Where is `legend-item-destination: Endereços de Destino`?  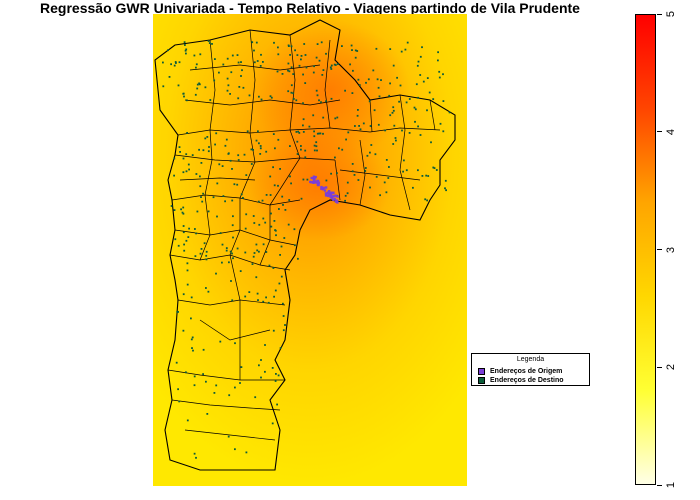 legend-item-destination: Endereços de Destino is located at coordinates (521, 380).